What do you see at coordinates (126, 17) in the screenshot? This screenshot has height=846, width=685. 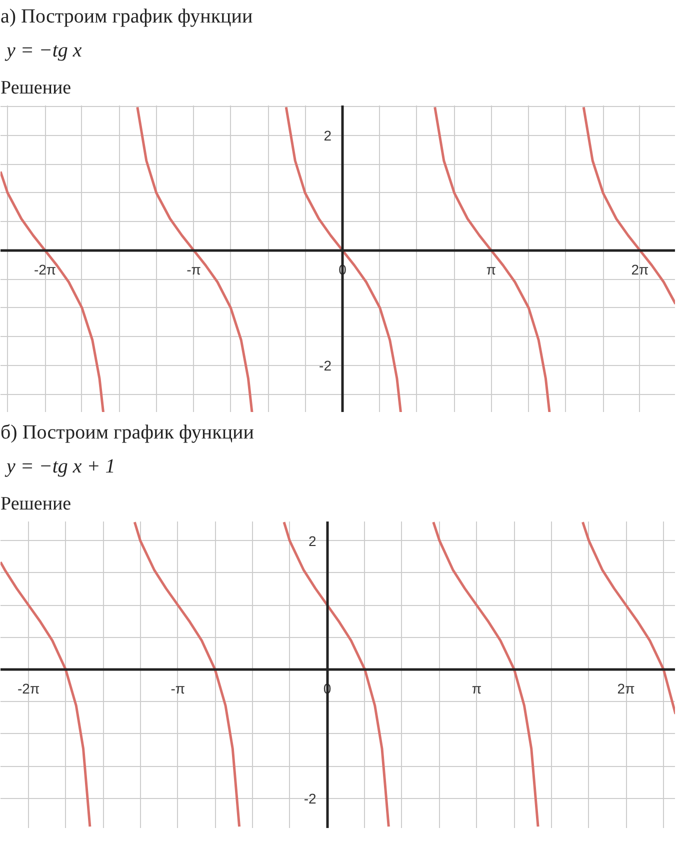 I see `chart-title: а) Построим график функции` at bounding box center [126, 17].